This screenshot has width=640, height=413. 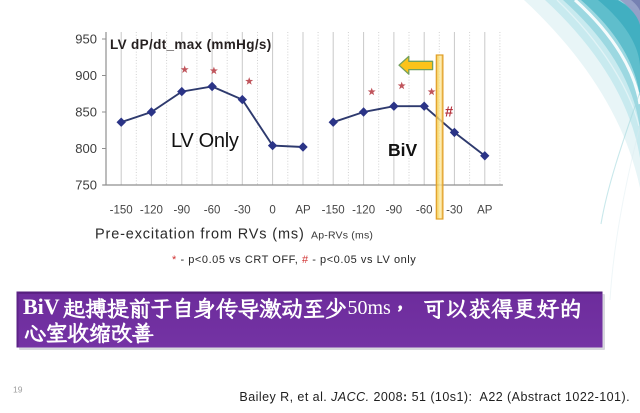 I want to click on svg-text: Ap-RVs (ms), so click(x=342, y=236).